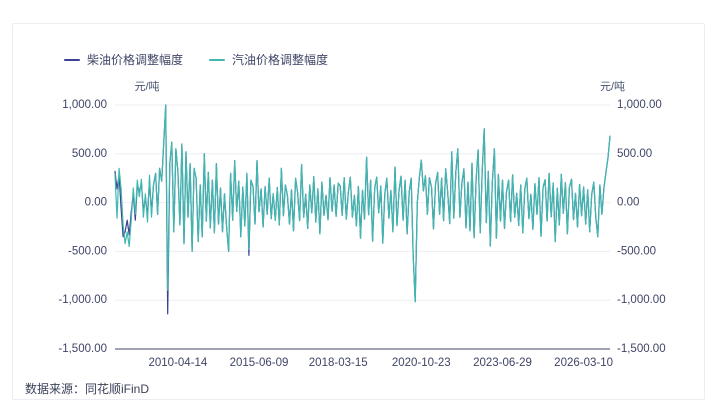 The height and width of the screenshot is (410, 719). Describe the element at coordinates (641, 300) in the screenshot. I see `y-tick-label-right: -1,000.00` at that location.